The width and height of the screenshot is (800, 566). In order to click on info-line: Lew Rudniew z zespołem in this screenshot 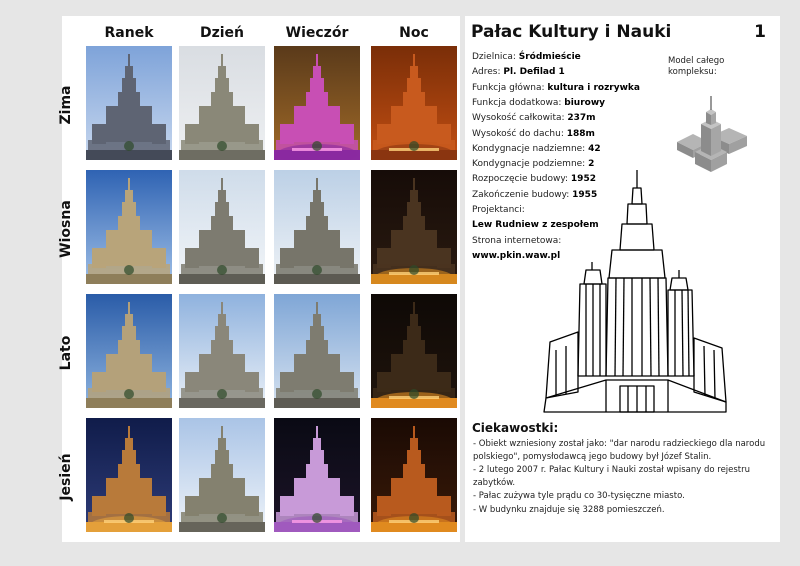, I will do `click(535, 225)`.